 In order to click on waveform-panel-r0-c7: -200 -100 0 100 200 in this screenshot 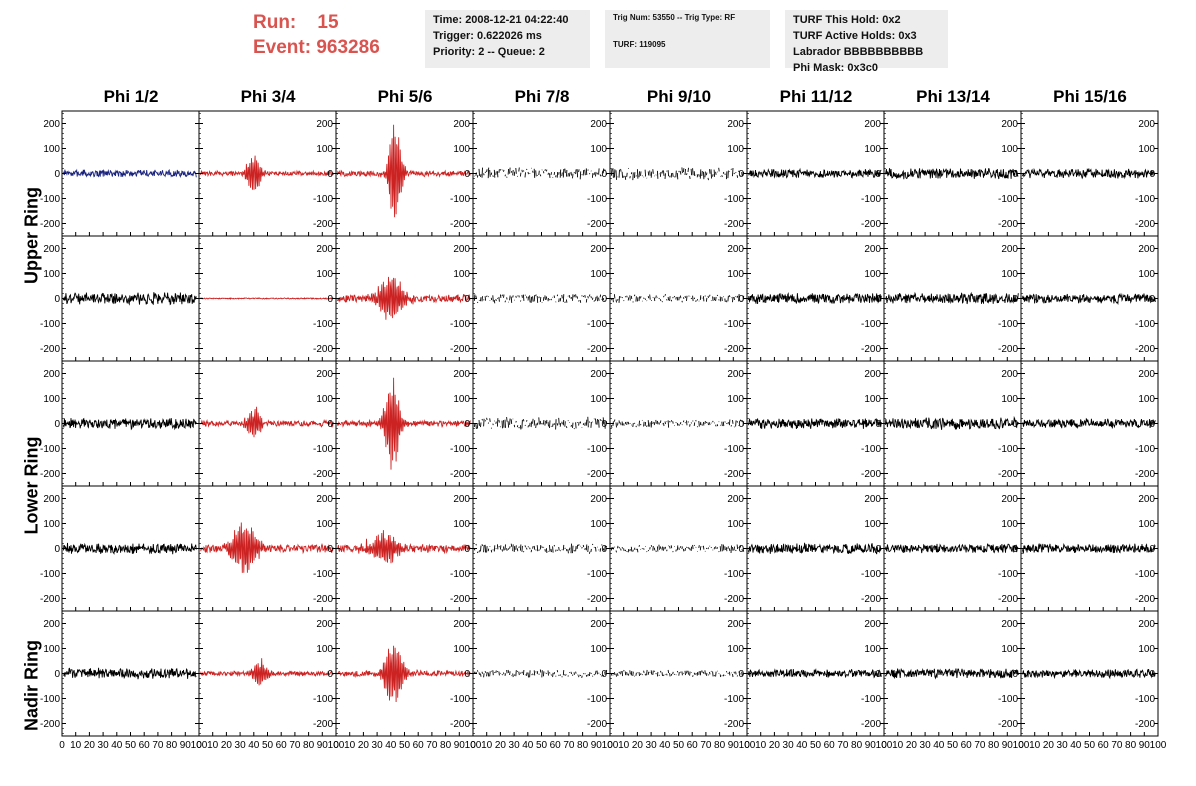, I will do `click(1089, 173)`.